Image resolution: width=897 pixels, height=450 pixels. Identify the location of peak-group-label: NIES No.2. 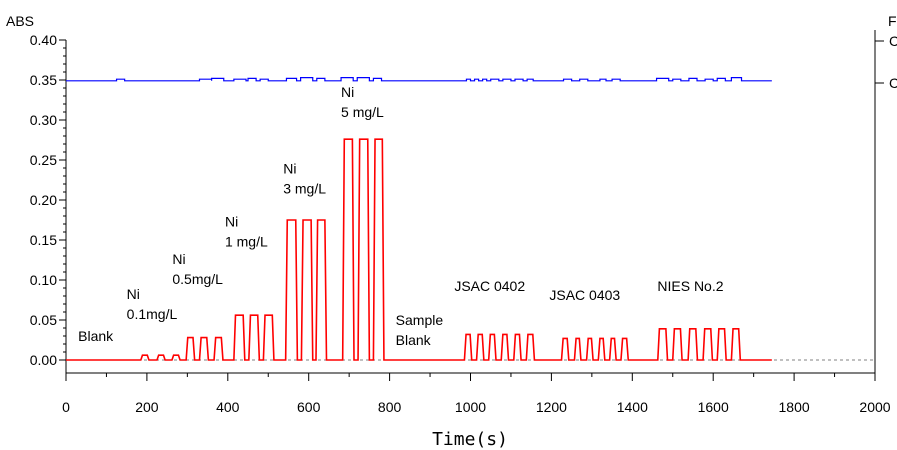
(690, 286).